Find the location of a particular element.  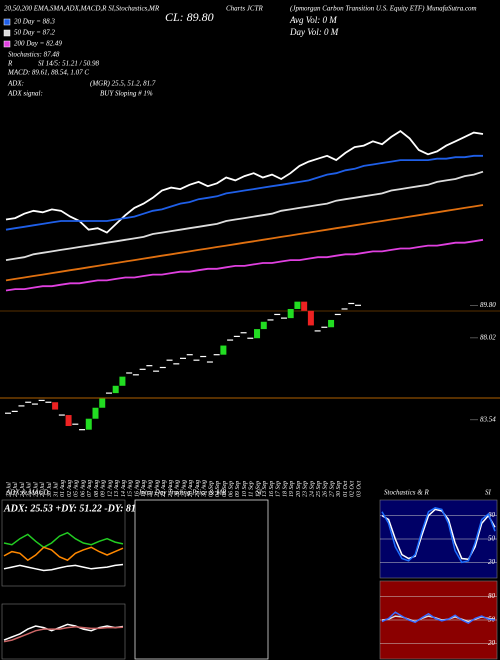

x-tick-label: 27 Sep is located at coordinates (332, 489).